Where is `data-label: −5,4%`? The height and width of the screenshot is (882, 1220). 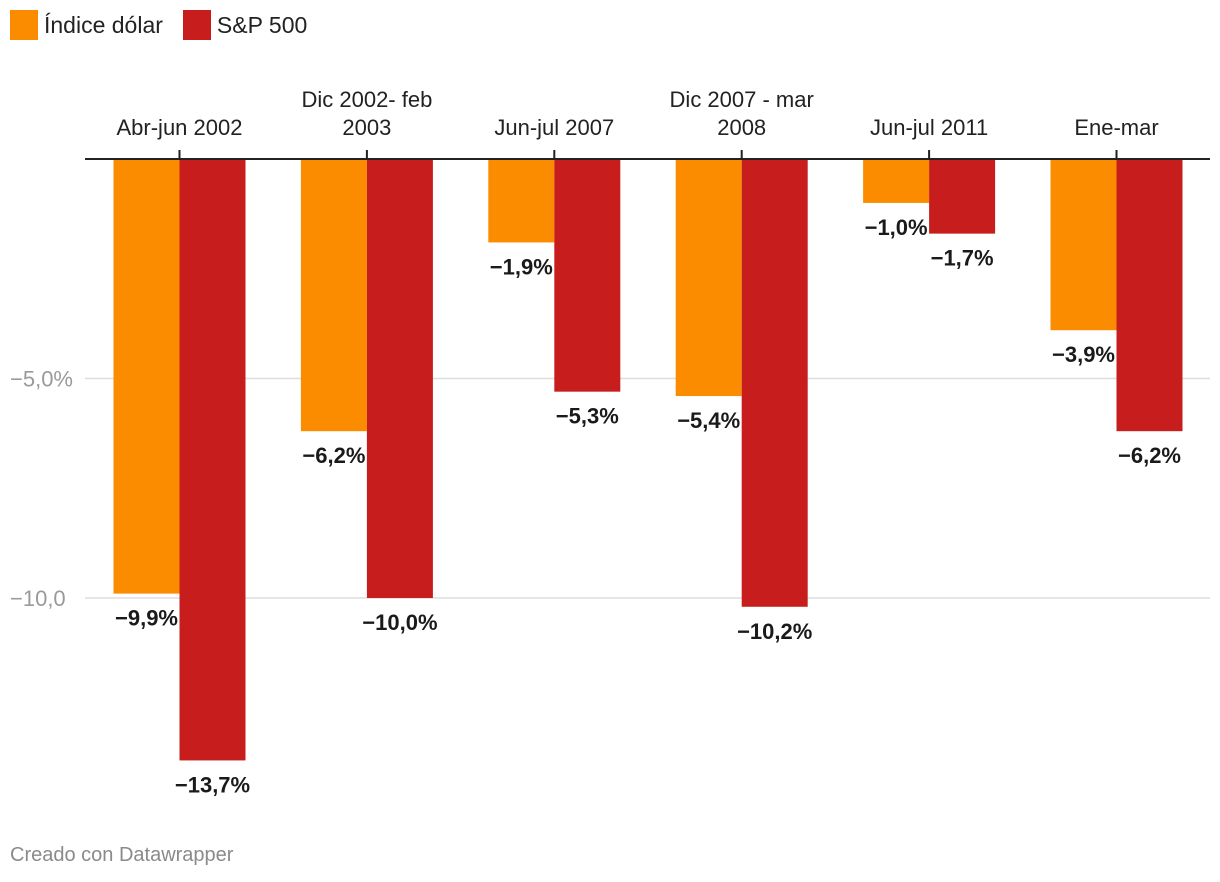 data-label: −5,4% is located at coordinates (708, 420).